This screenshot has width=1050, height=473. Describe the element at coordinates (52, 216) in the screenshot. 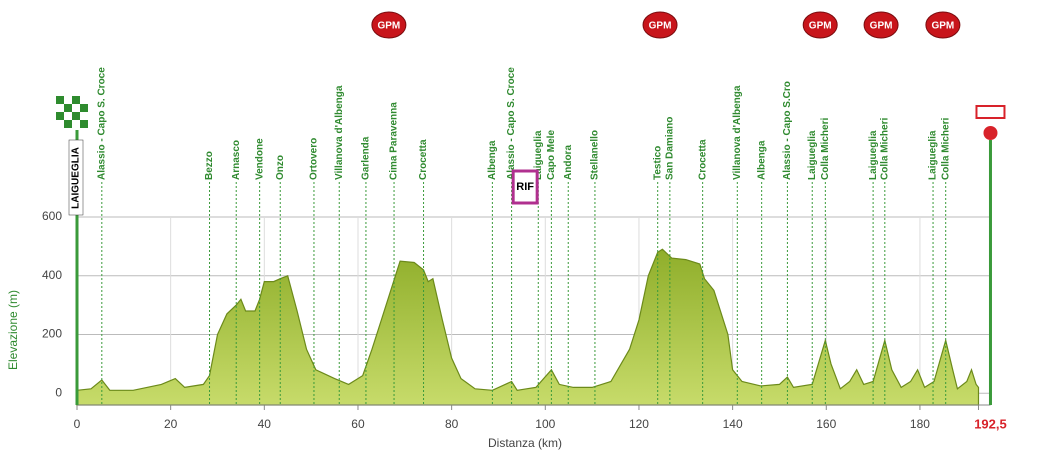

I see `y-tick-label: 600` at that location.